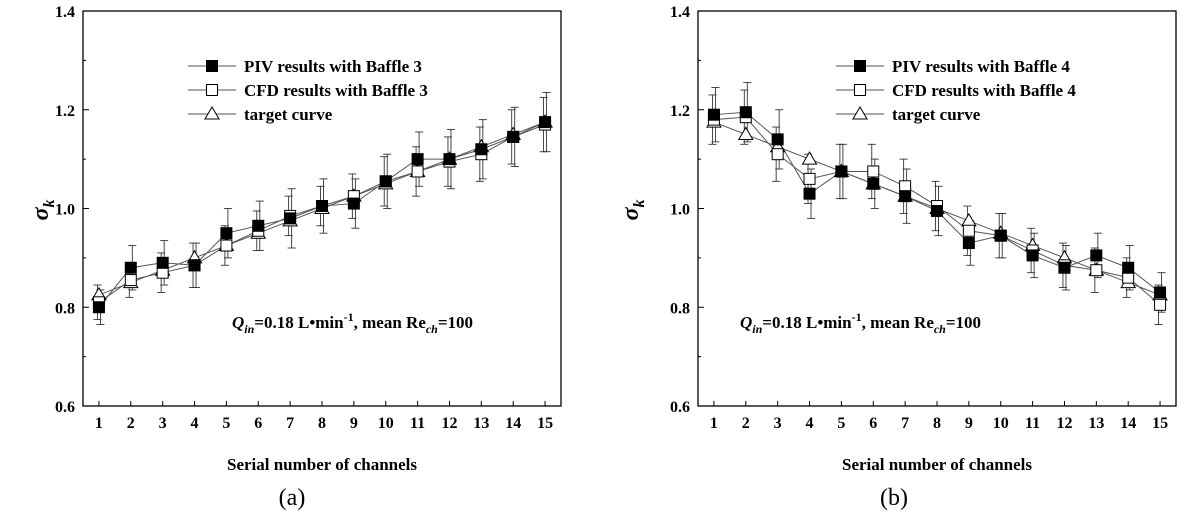 Image resolution: width=1181 pixels, height=518 pixels. I want to click on panel-label: (a), so click(292, 498).